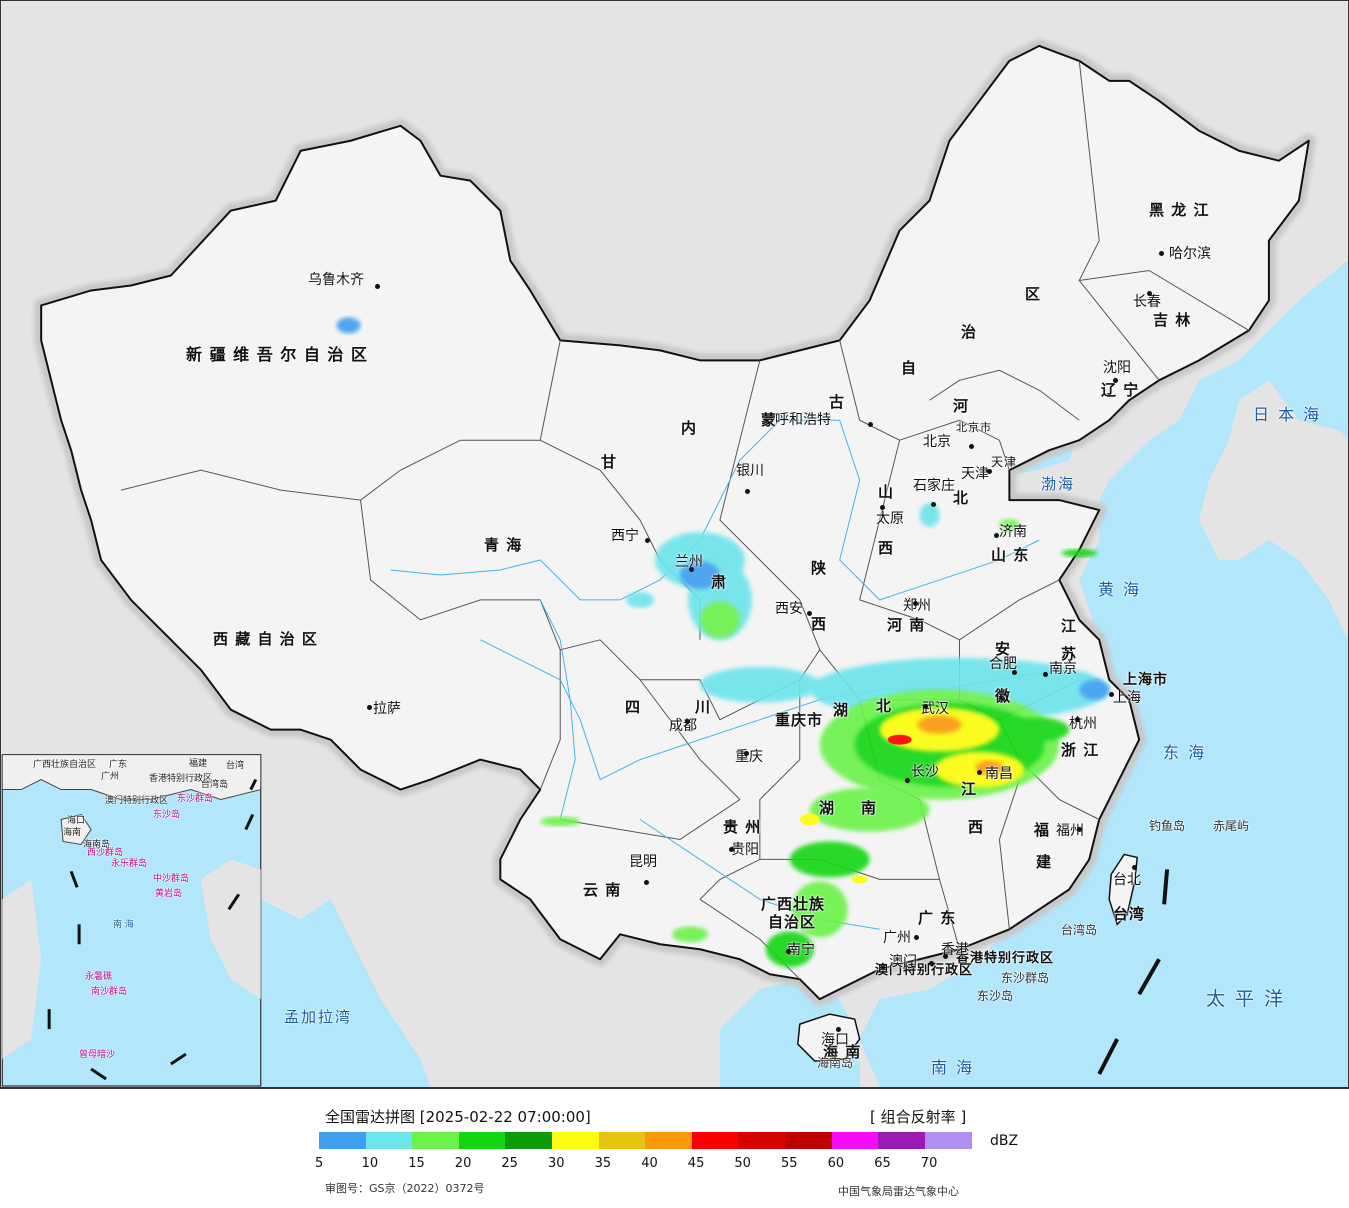 The width and height of the screenshot is (1349, 1208). What do you see at coordinates (1033, 294) in the screenshot?
I see `province-label-neimenggu6: 区` at bounding box center [1033, 294].